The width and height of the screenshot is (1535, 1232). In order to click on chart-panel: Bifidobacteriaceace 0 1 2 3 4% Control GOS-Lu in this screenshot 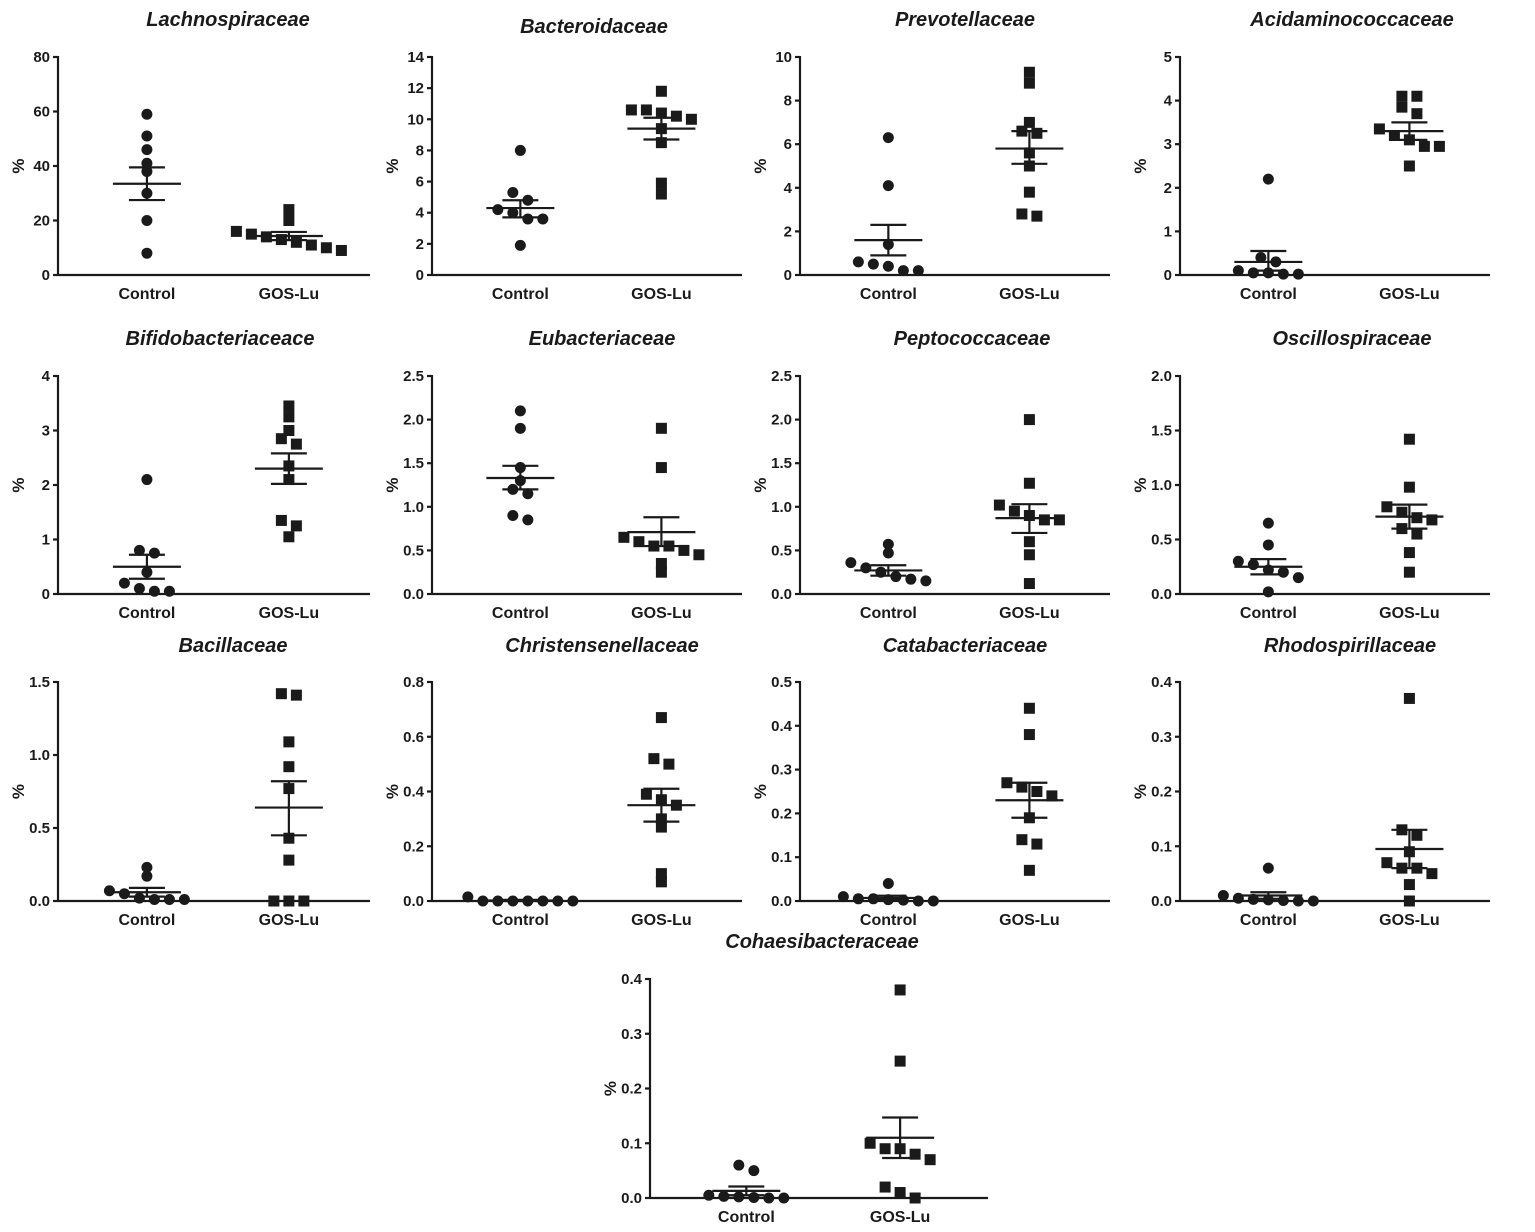, I will do `click(189, 475)`.